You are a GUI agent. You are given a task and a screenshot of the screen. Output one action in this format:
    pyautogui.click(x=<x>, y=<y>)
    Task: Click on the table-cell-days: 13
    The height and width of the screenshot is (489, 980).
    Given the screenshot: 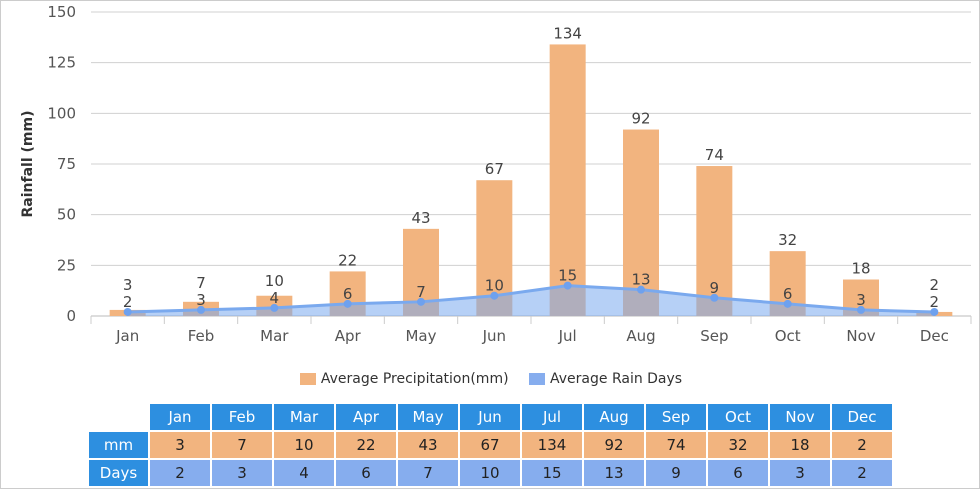 What is the action you would take?
    pyautogui.click(x=614, y=473)
    